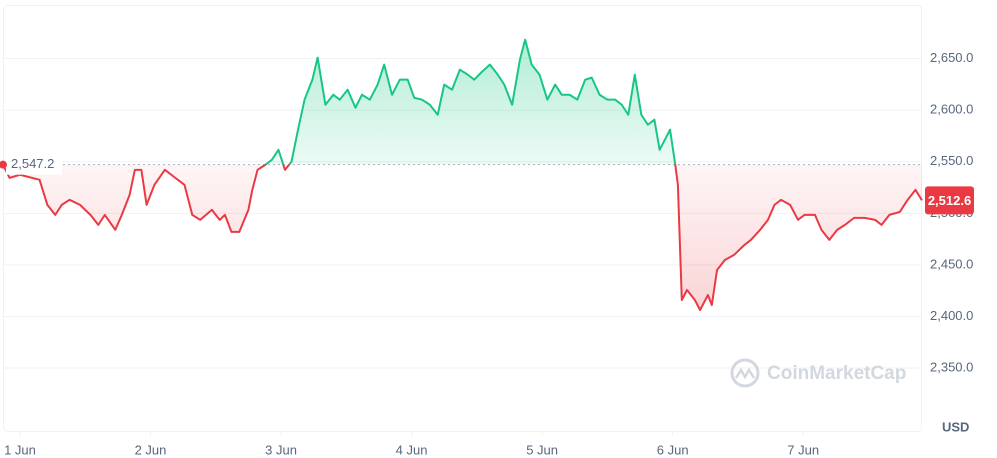 The image size is (997, 458). I want to click on baseline-dot, so click(3, 164).